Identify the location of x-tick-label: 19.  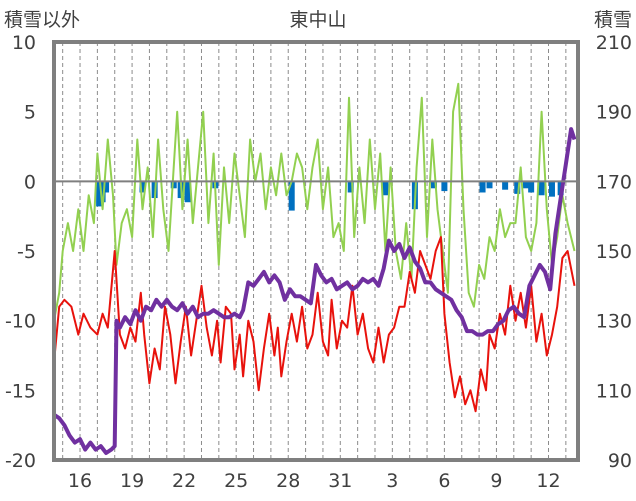
(132, 481).